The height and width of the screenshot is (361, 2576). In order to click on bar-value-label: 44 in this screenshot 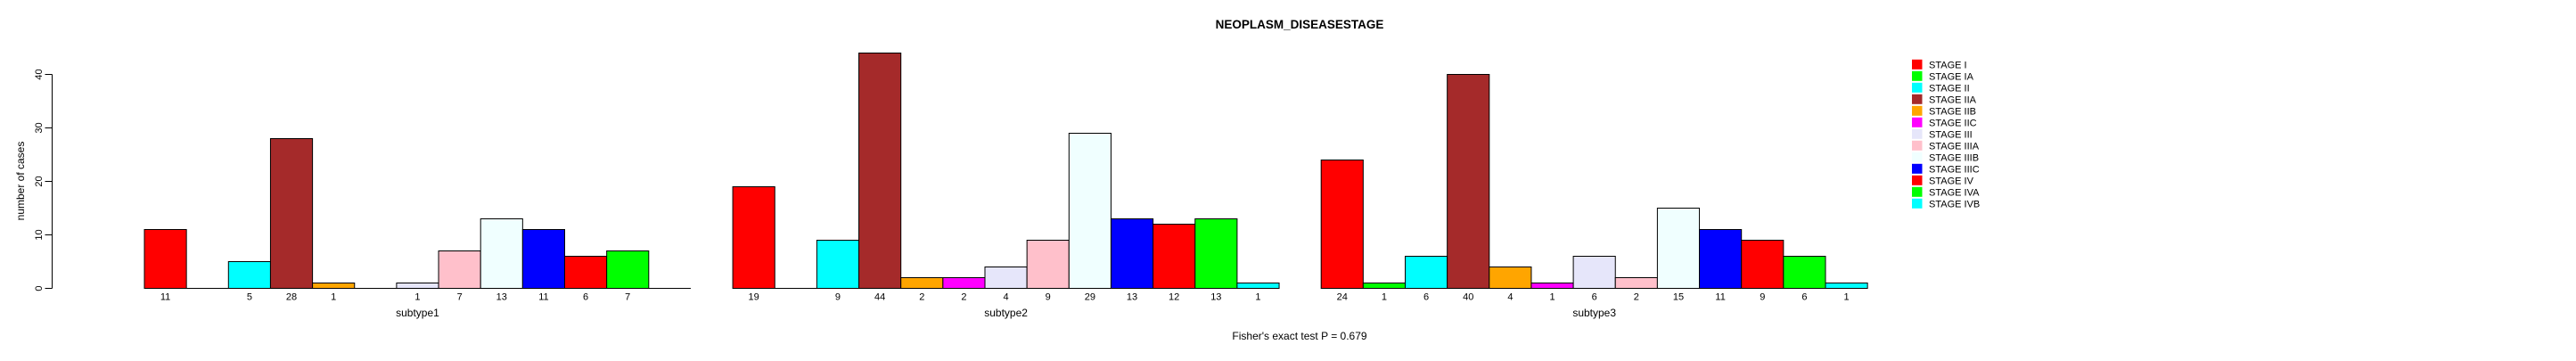, I will do `click(879, 297)`.